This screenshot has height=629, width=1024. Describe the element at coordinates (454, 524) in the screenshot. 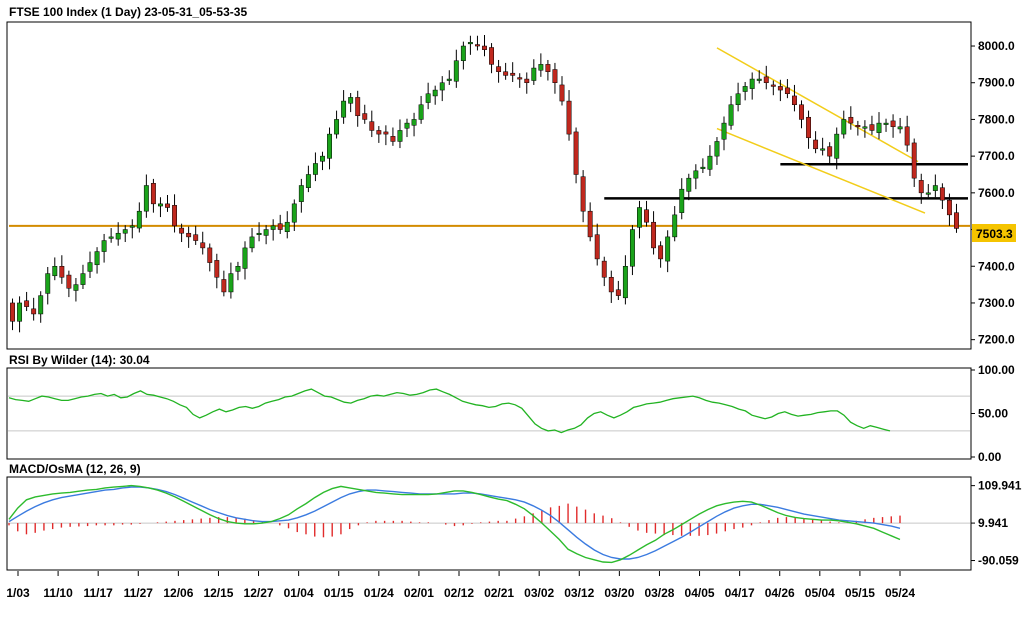

I see `macd-line` at that location.